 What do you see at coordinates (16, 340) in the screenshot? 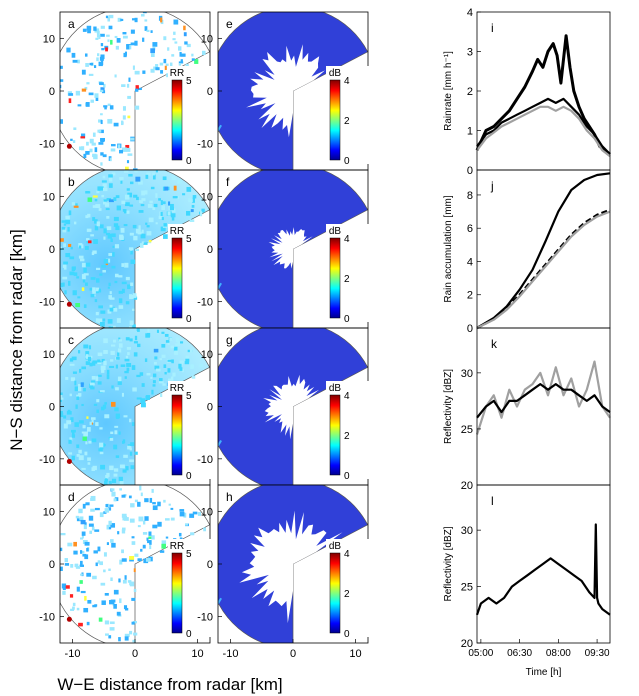
I see `shared-y-label: N−S distance from radar [km]` at bounding box center [16, 340].